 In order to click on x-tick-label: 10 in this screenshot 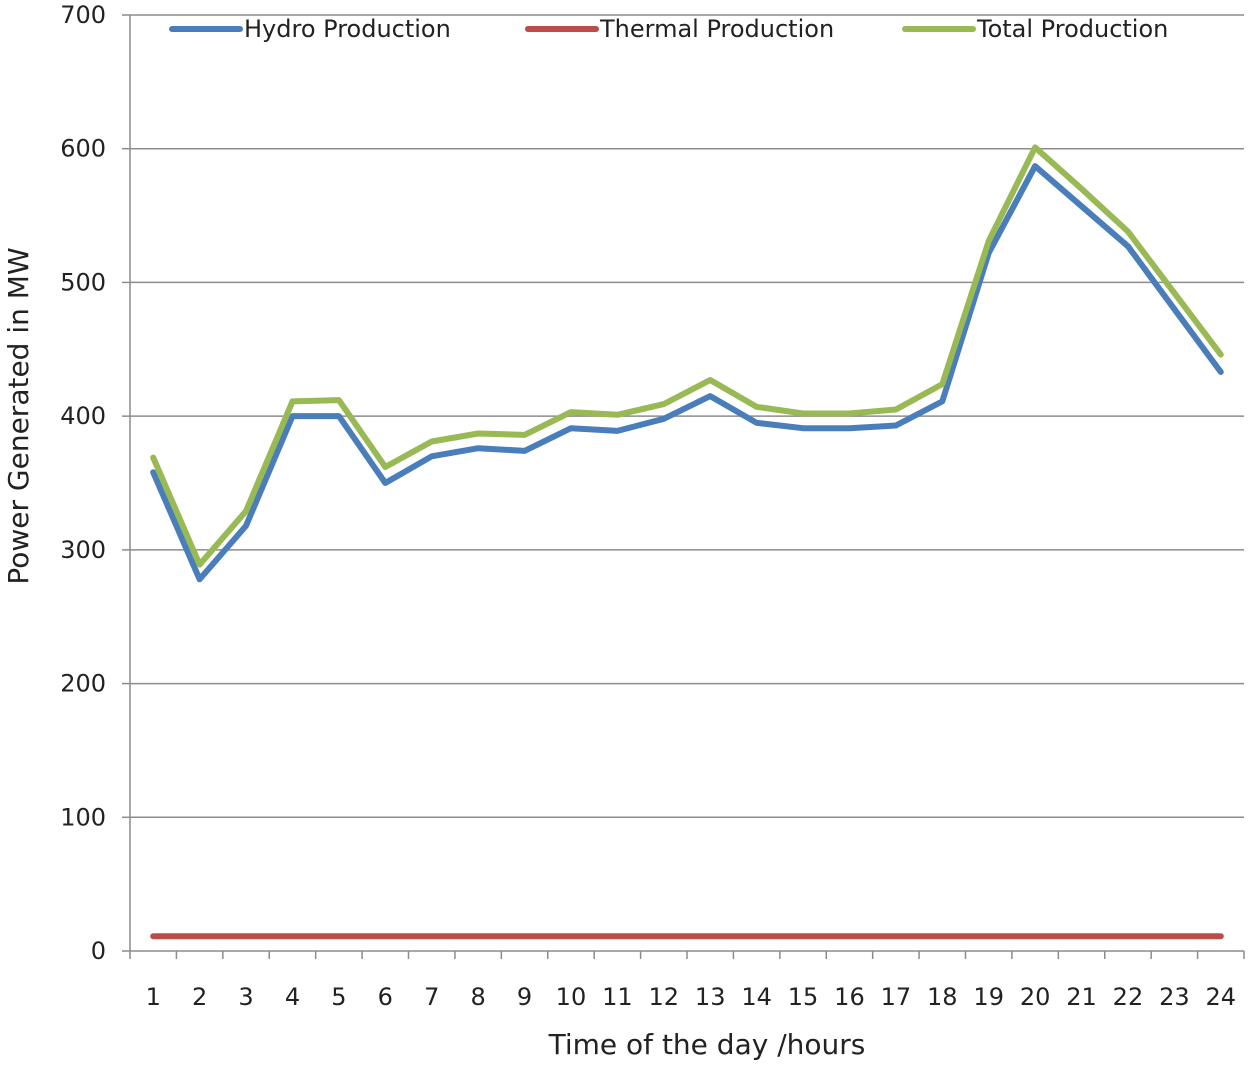, I will do `click(571, 997)`.